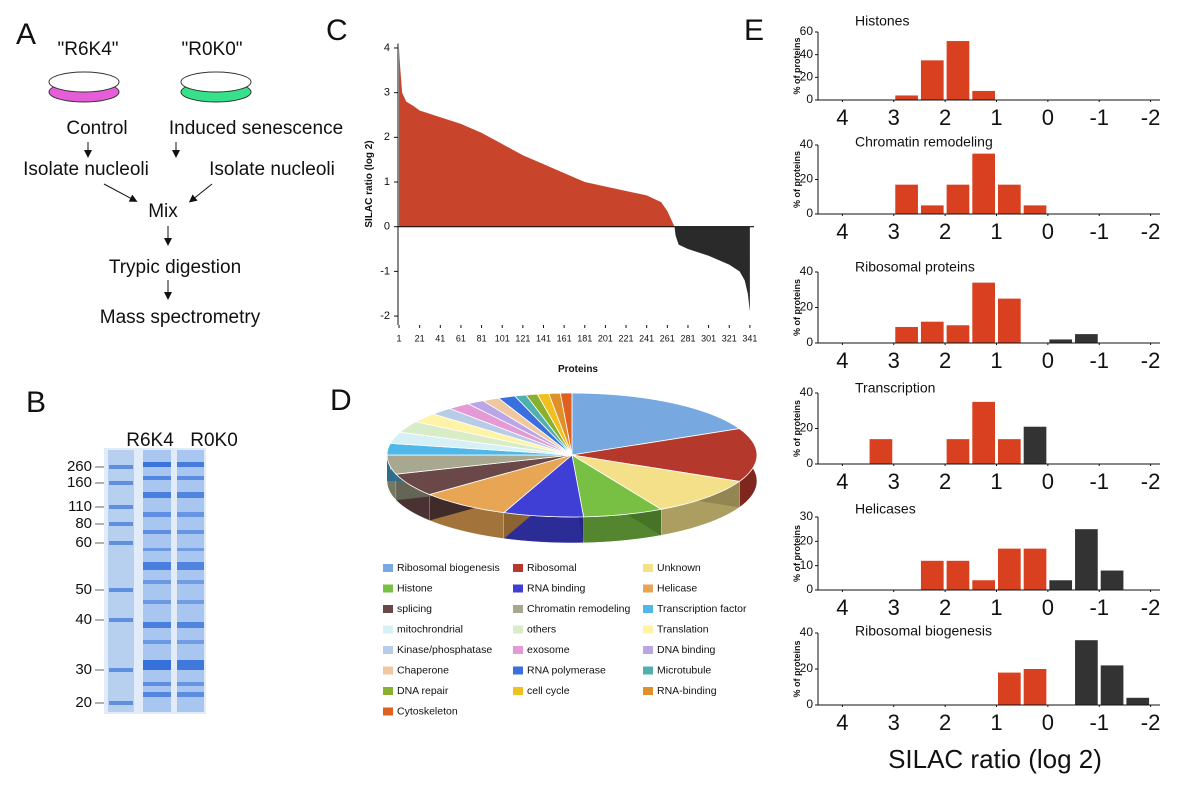 The height and width of the screenshot is (789, 1200). I want to click on marker-label: 40, so click(83, 619).